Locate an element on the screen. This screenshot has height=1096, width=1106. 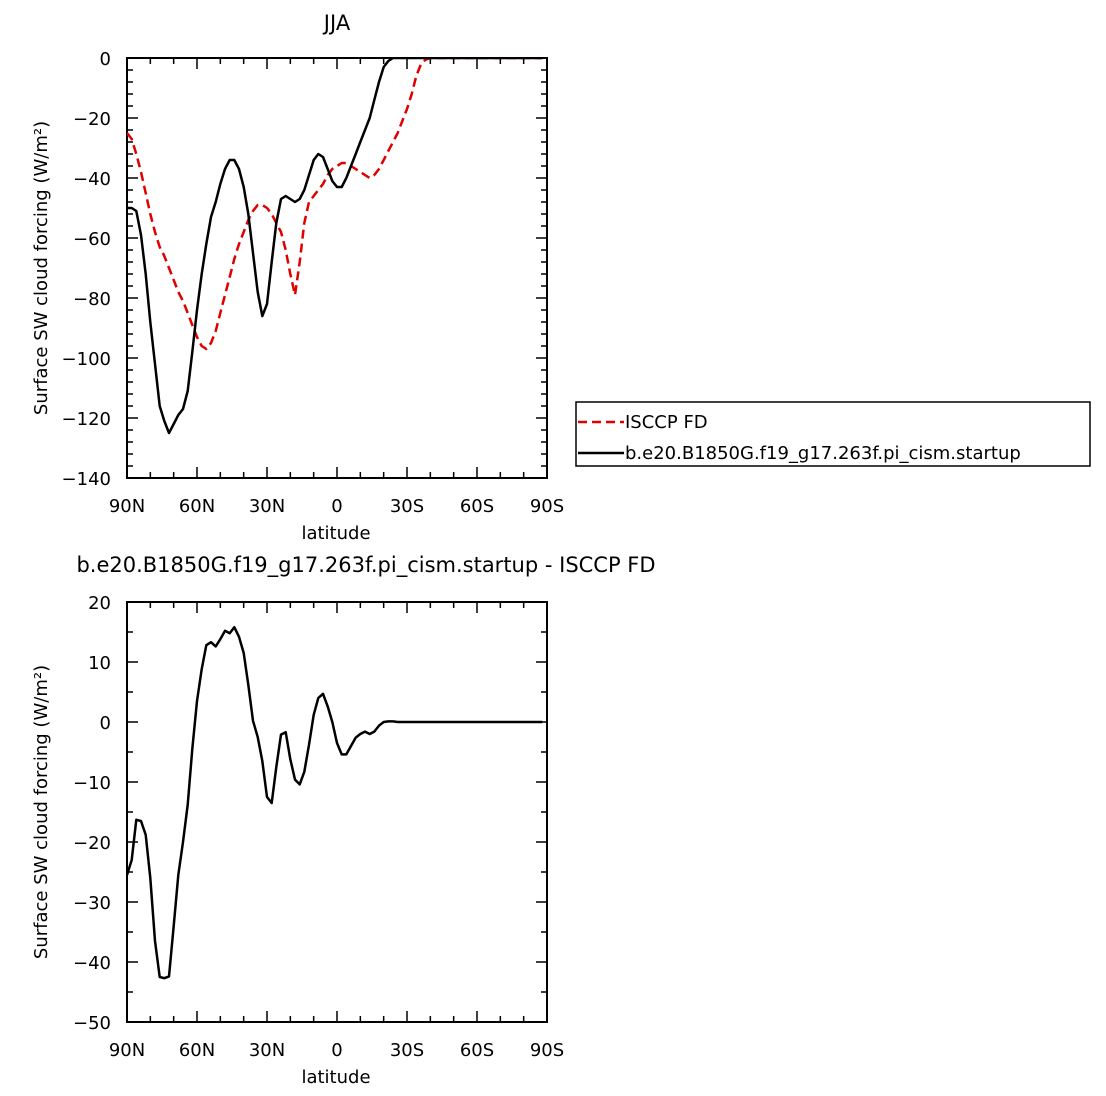
y-tick-label: 10 is located at coordinates (99, 663).